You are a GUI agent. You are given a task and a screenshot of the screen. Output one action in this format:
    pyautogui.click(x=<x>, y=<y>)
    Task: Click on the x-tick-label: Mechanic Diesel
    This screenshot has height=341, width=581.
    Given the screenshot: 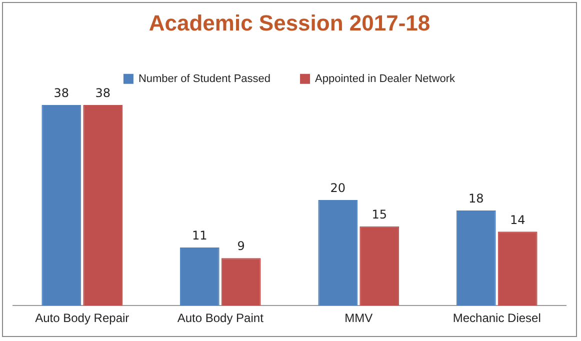 What is the action you would take?
    pyautogui.click(x=496, y=318)
    